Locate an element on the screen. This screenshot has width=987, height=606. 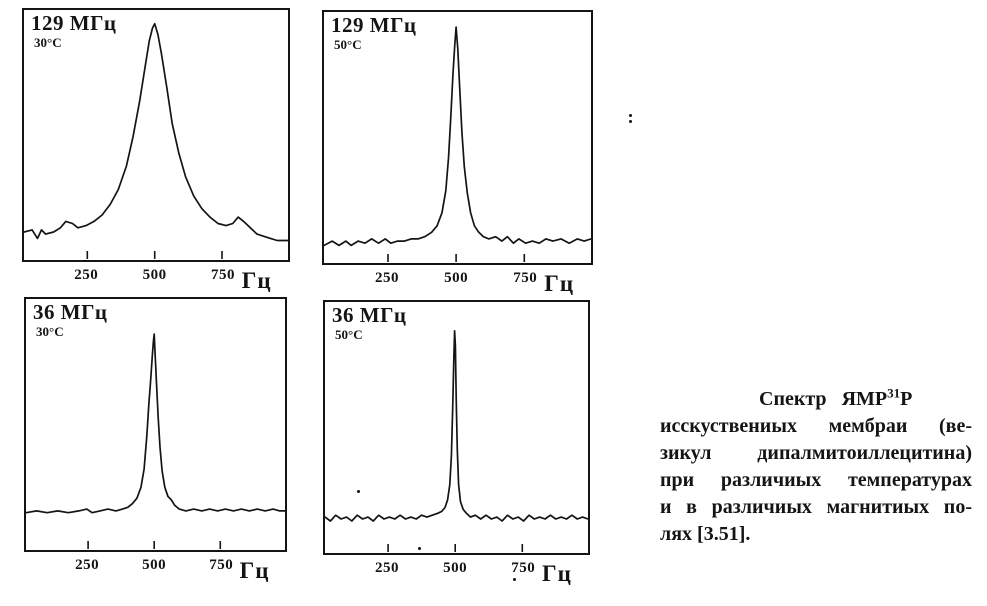
x-axis-129mhz-50c: 250 500 750 Гц is located at coordinates (457, 282).